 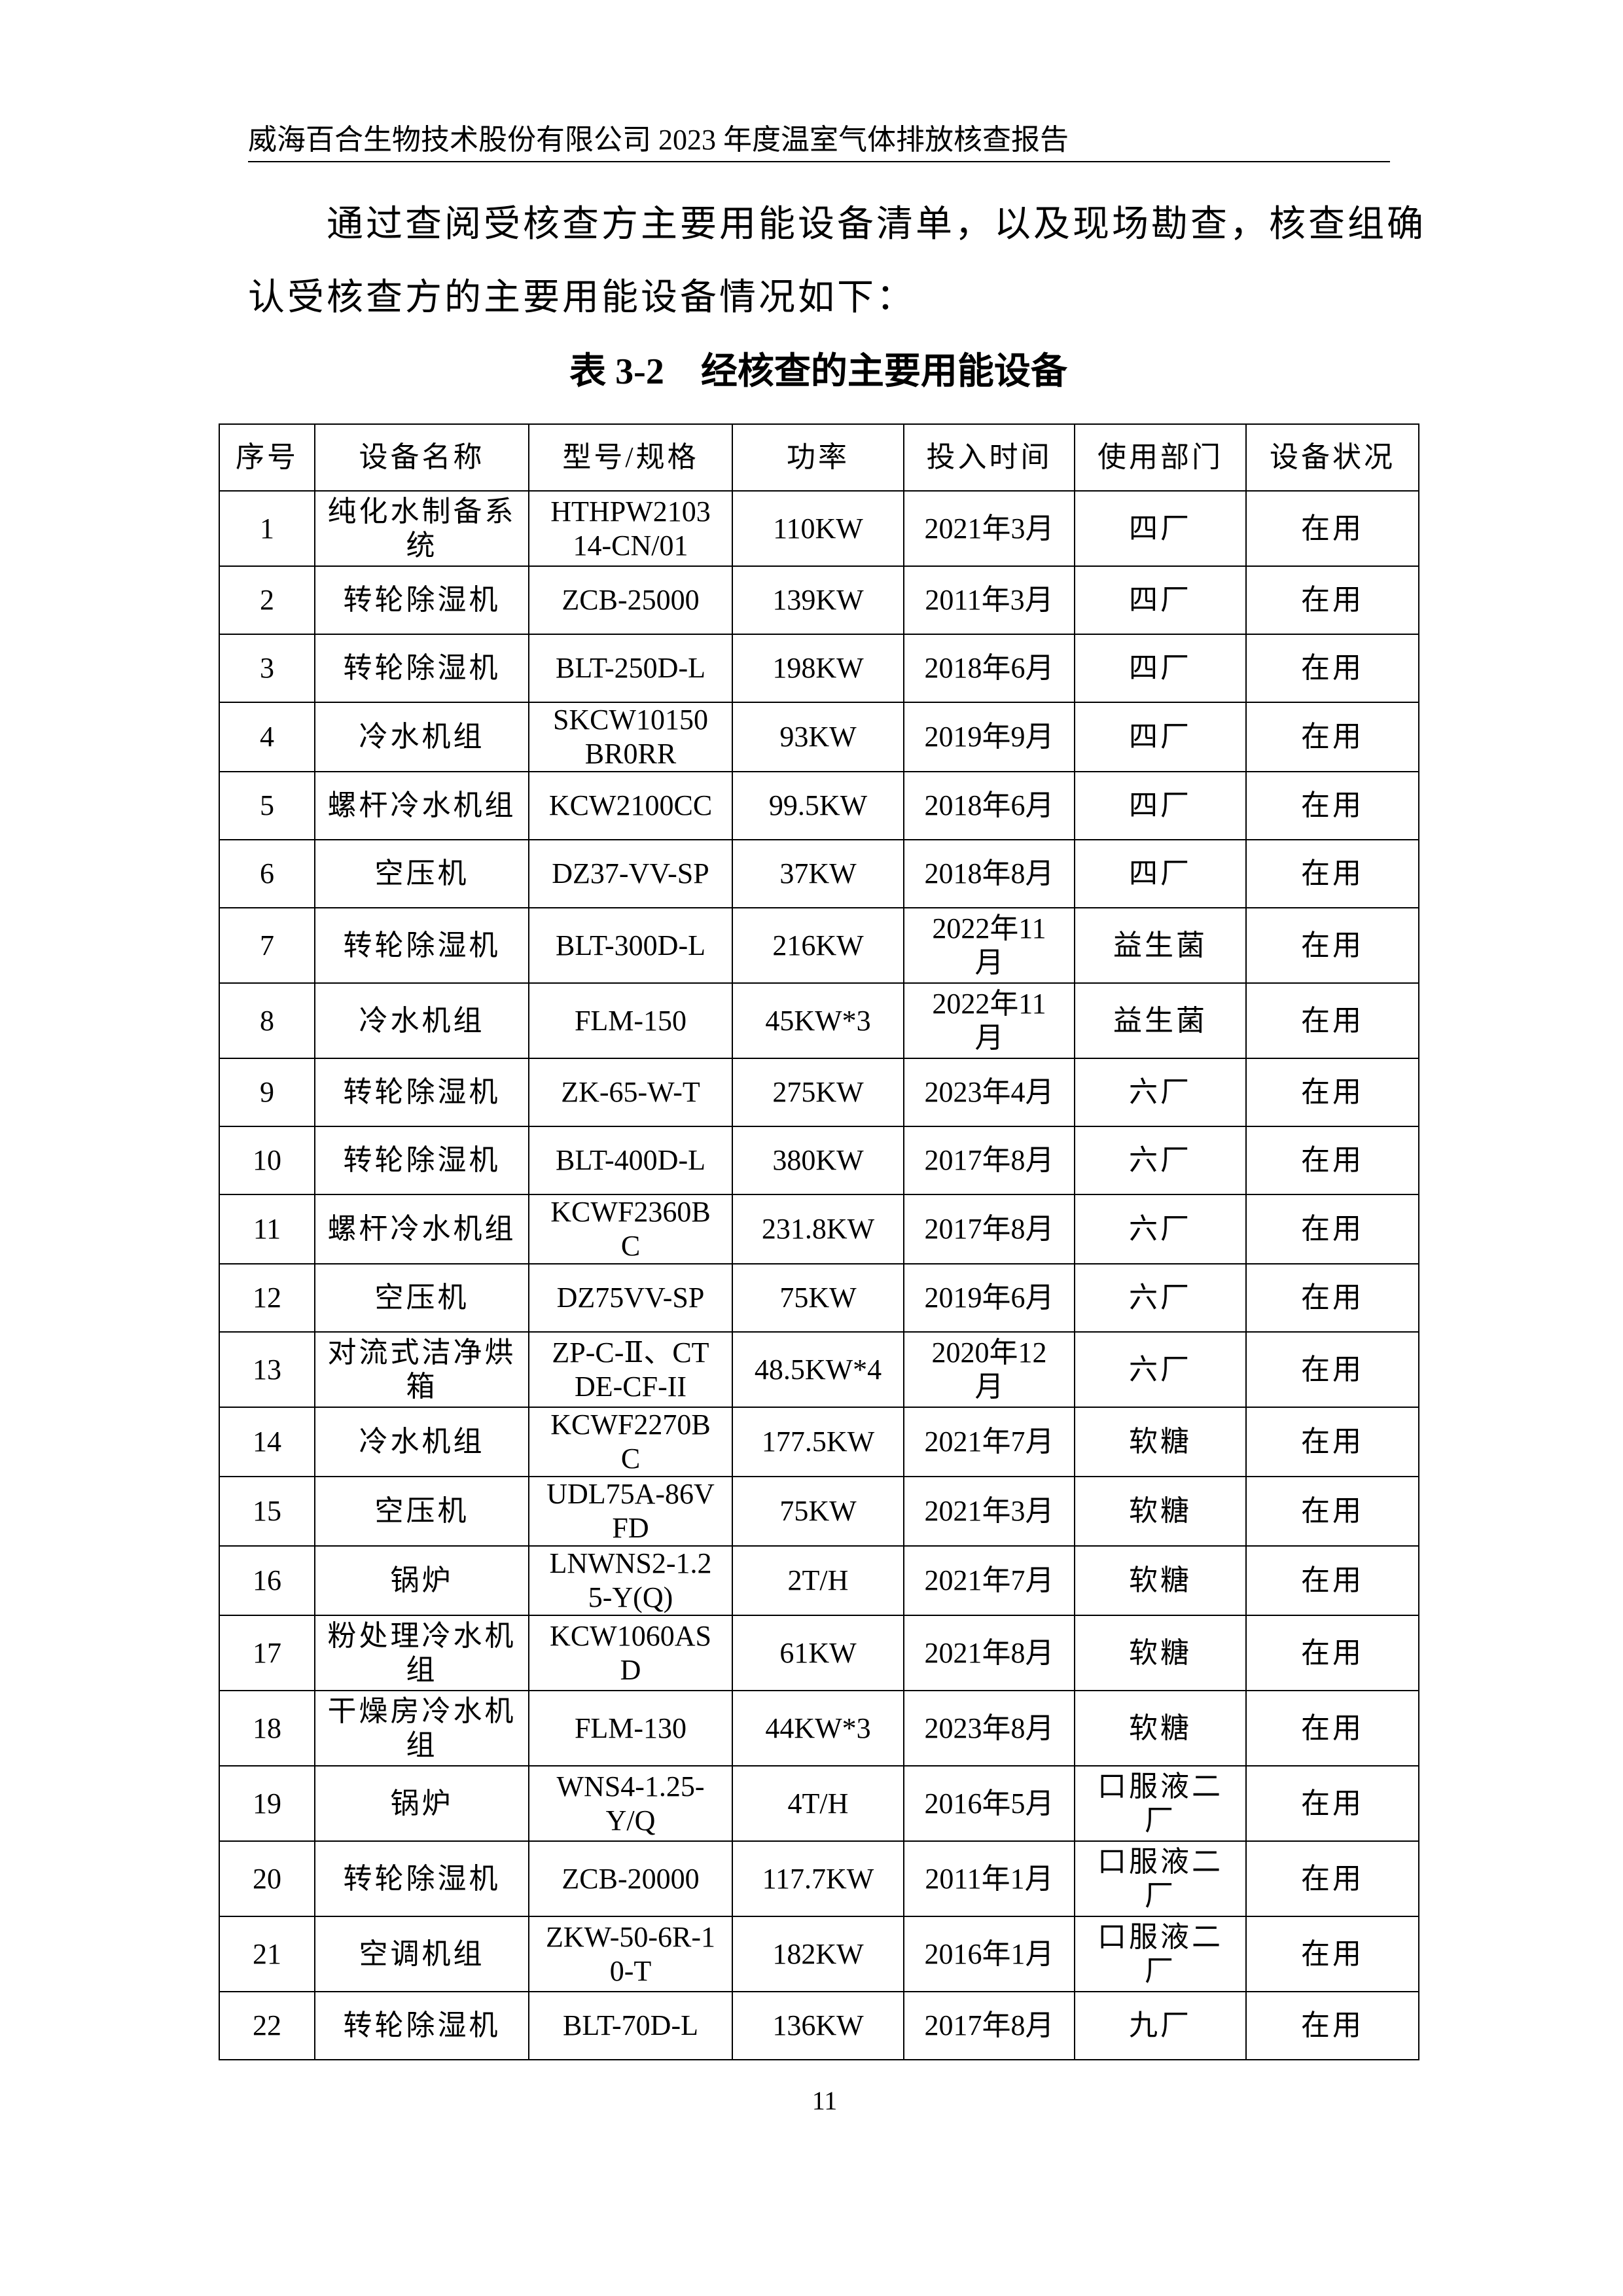 What do you see at coordinates (267, 1020) in the screenshot?
I see `cell-index: 8` at bounding box center [267, 1020].